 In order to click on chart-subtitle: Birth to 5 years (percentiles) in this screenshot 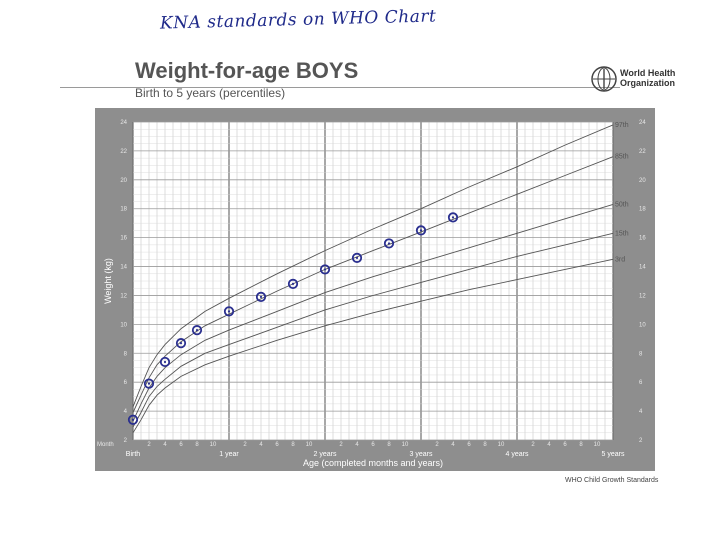, I will do `click(210, 93)`.